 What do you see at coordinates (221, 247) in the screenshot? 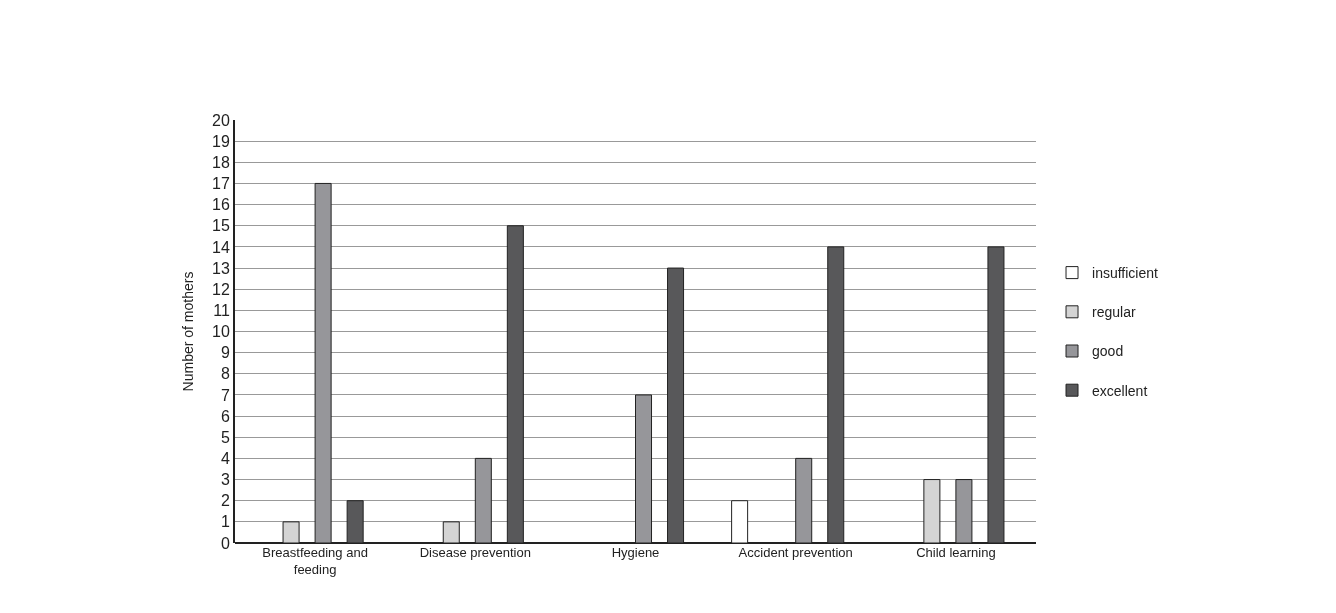
I see `y-tick-label: 14` at bounding box center [221, 247].